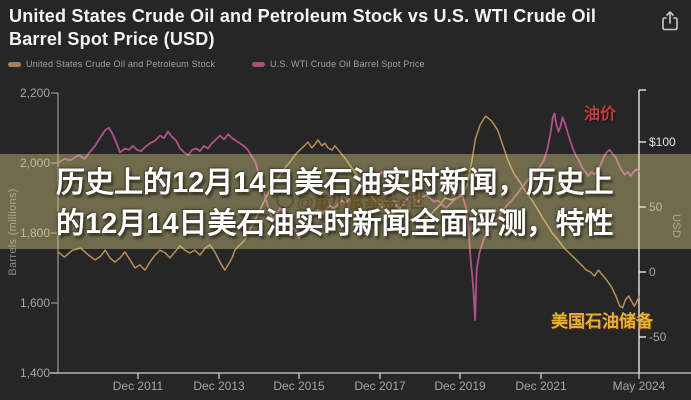 The image size is (691, 400). What do you see at coordinates (34, 303) in the screenshot?
I see `left-tick-1600: 1,600` at bounding box center [34, 303].